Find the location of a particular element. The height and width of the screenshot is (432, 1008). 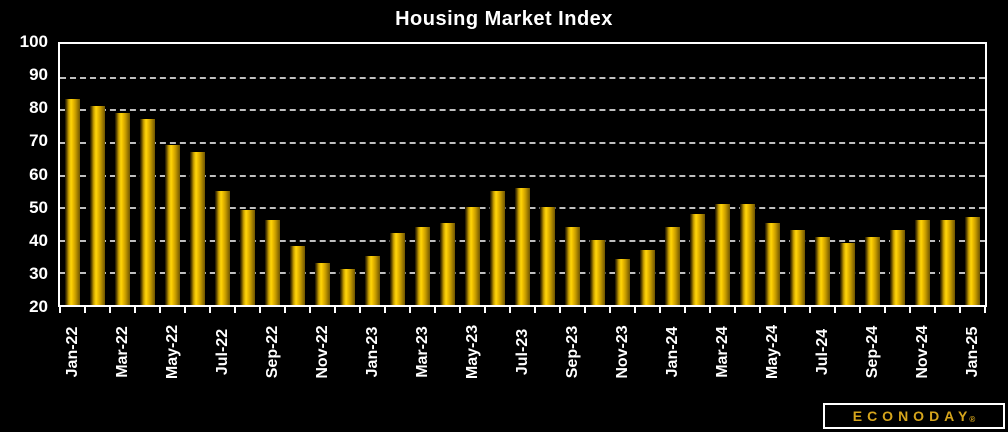

econoday-logo: ECONODAY ® is located at coordinates (914, 416).